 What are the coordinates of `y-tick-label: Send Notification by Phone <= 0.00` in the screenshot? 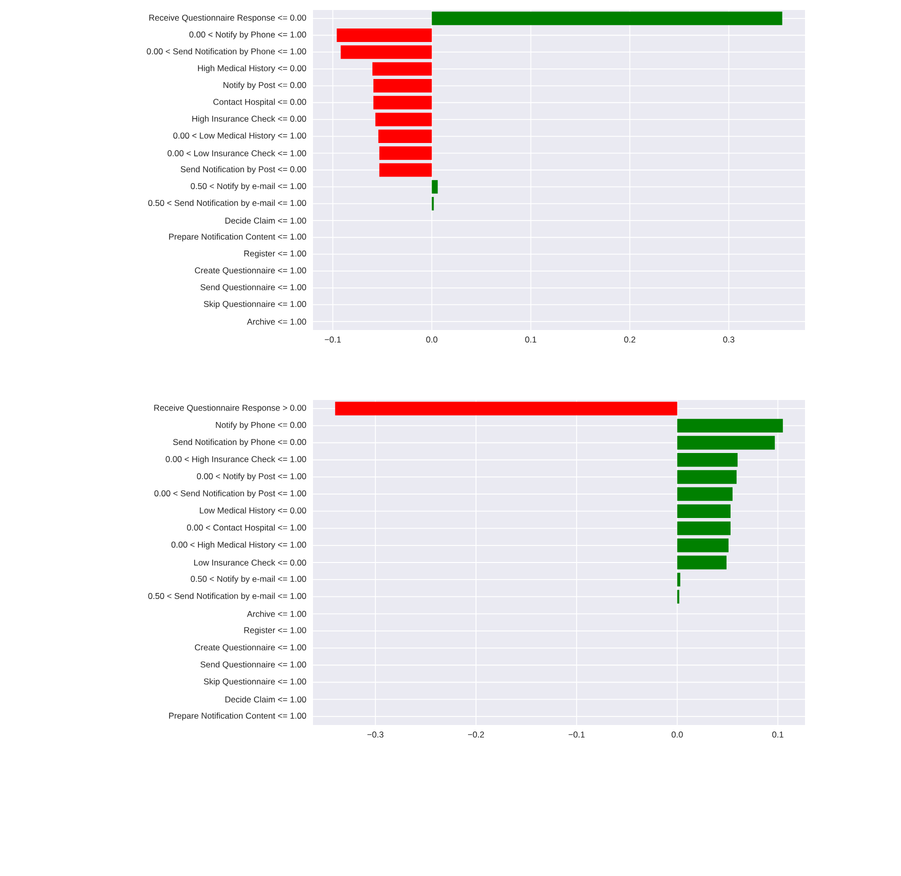 It's located at (239, 442).